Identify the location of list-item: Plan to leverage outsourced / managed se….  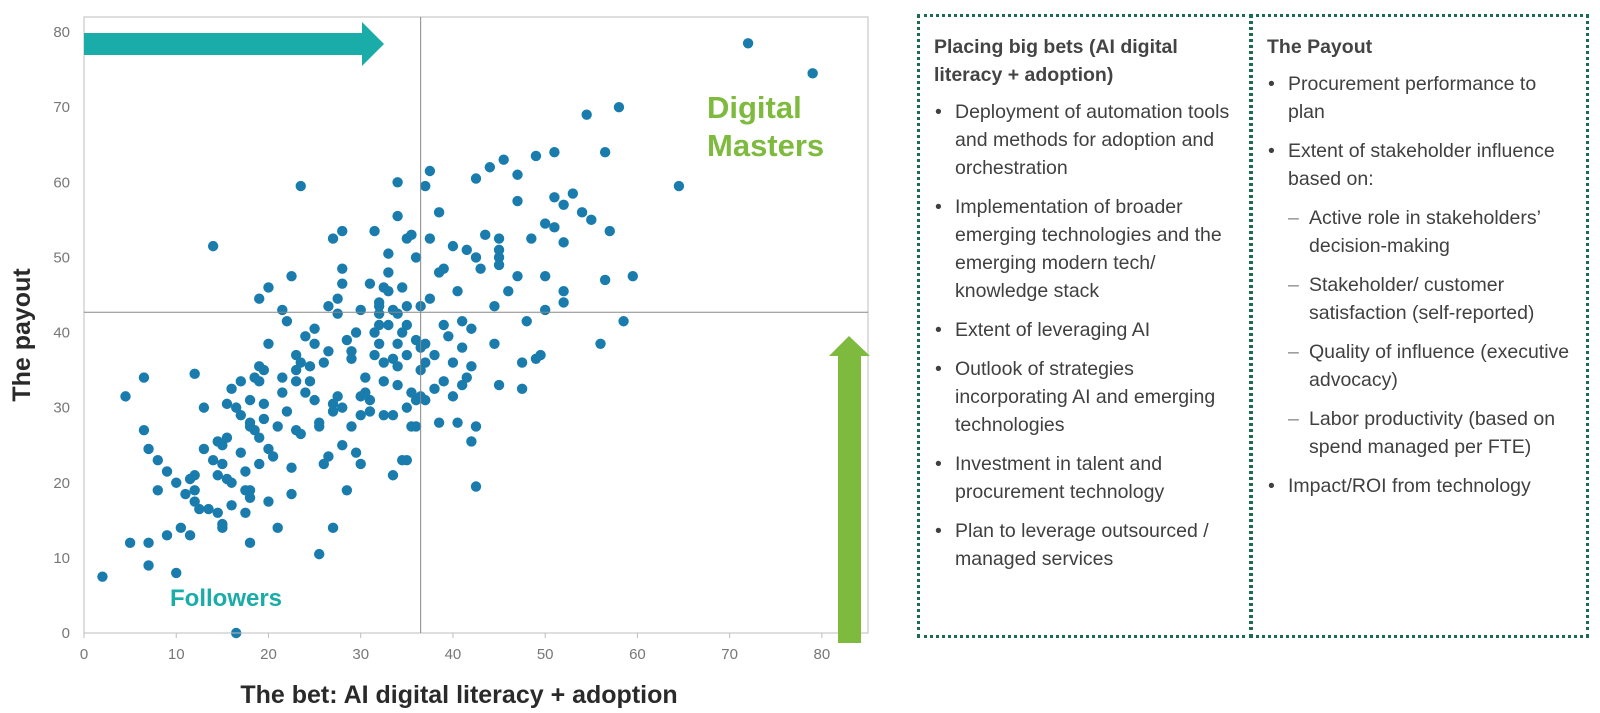
(1084, 545).